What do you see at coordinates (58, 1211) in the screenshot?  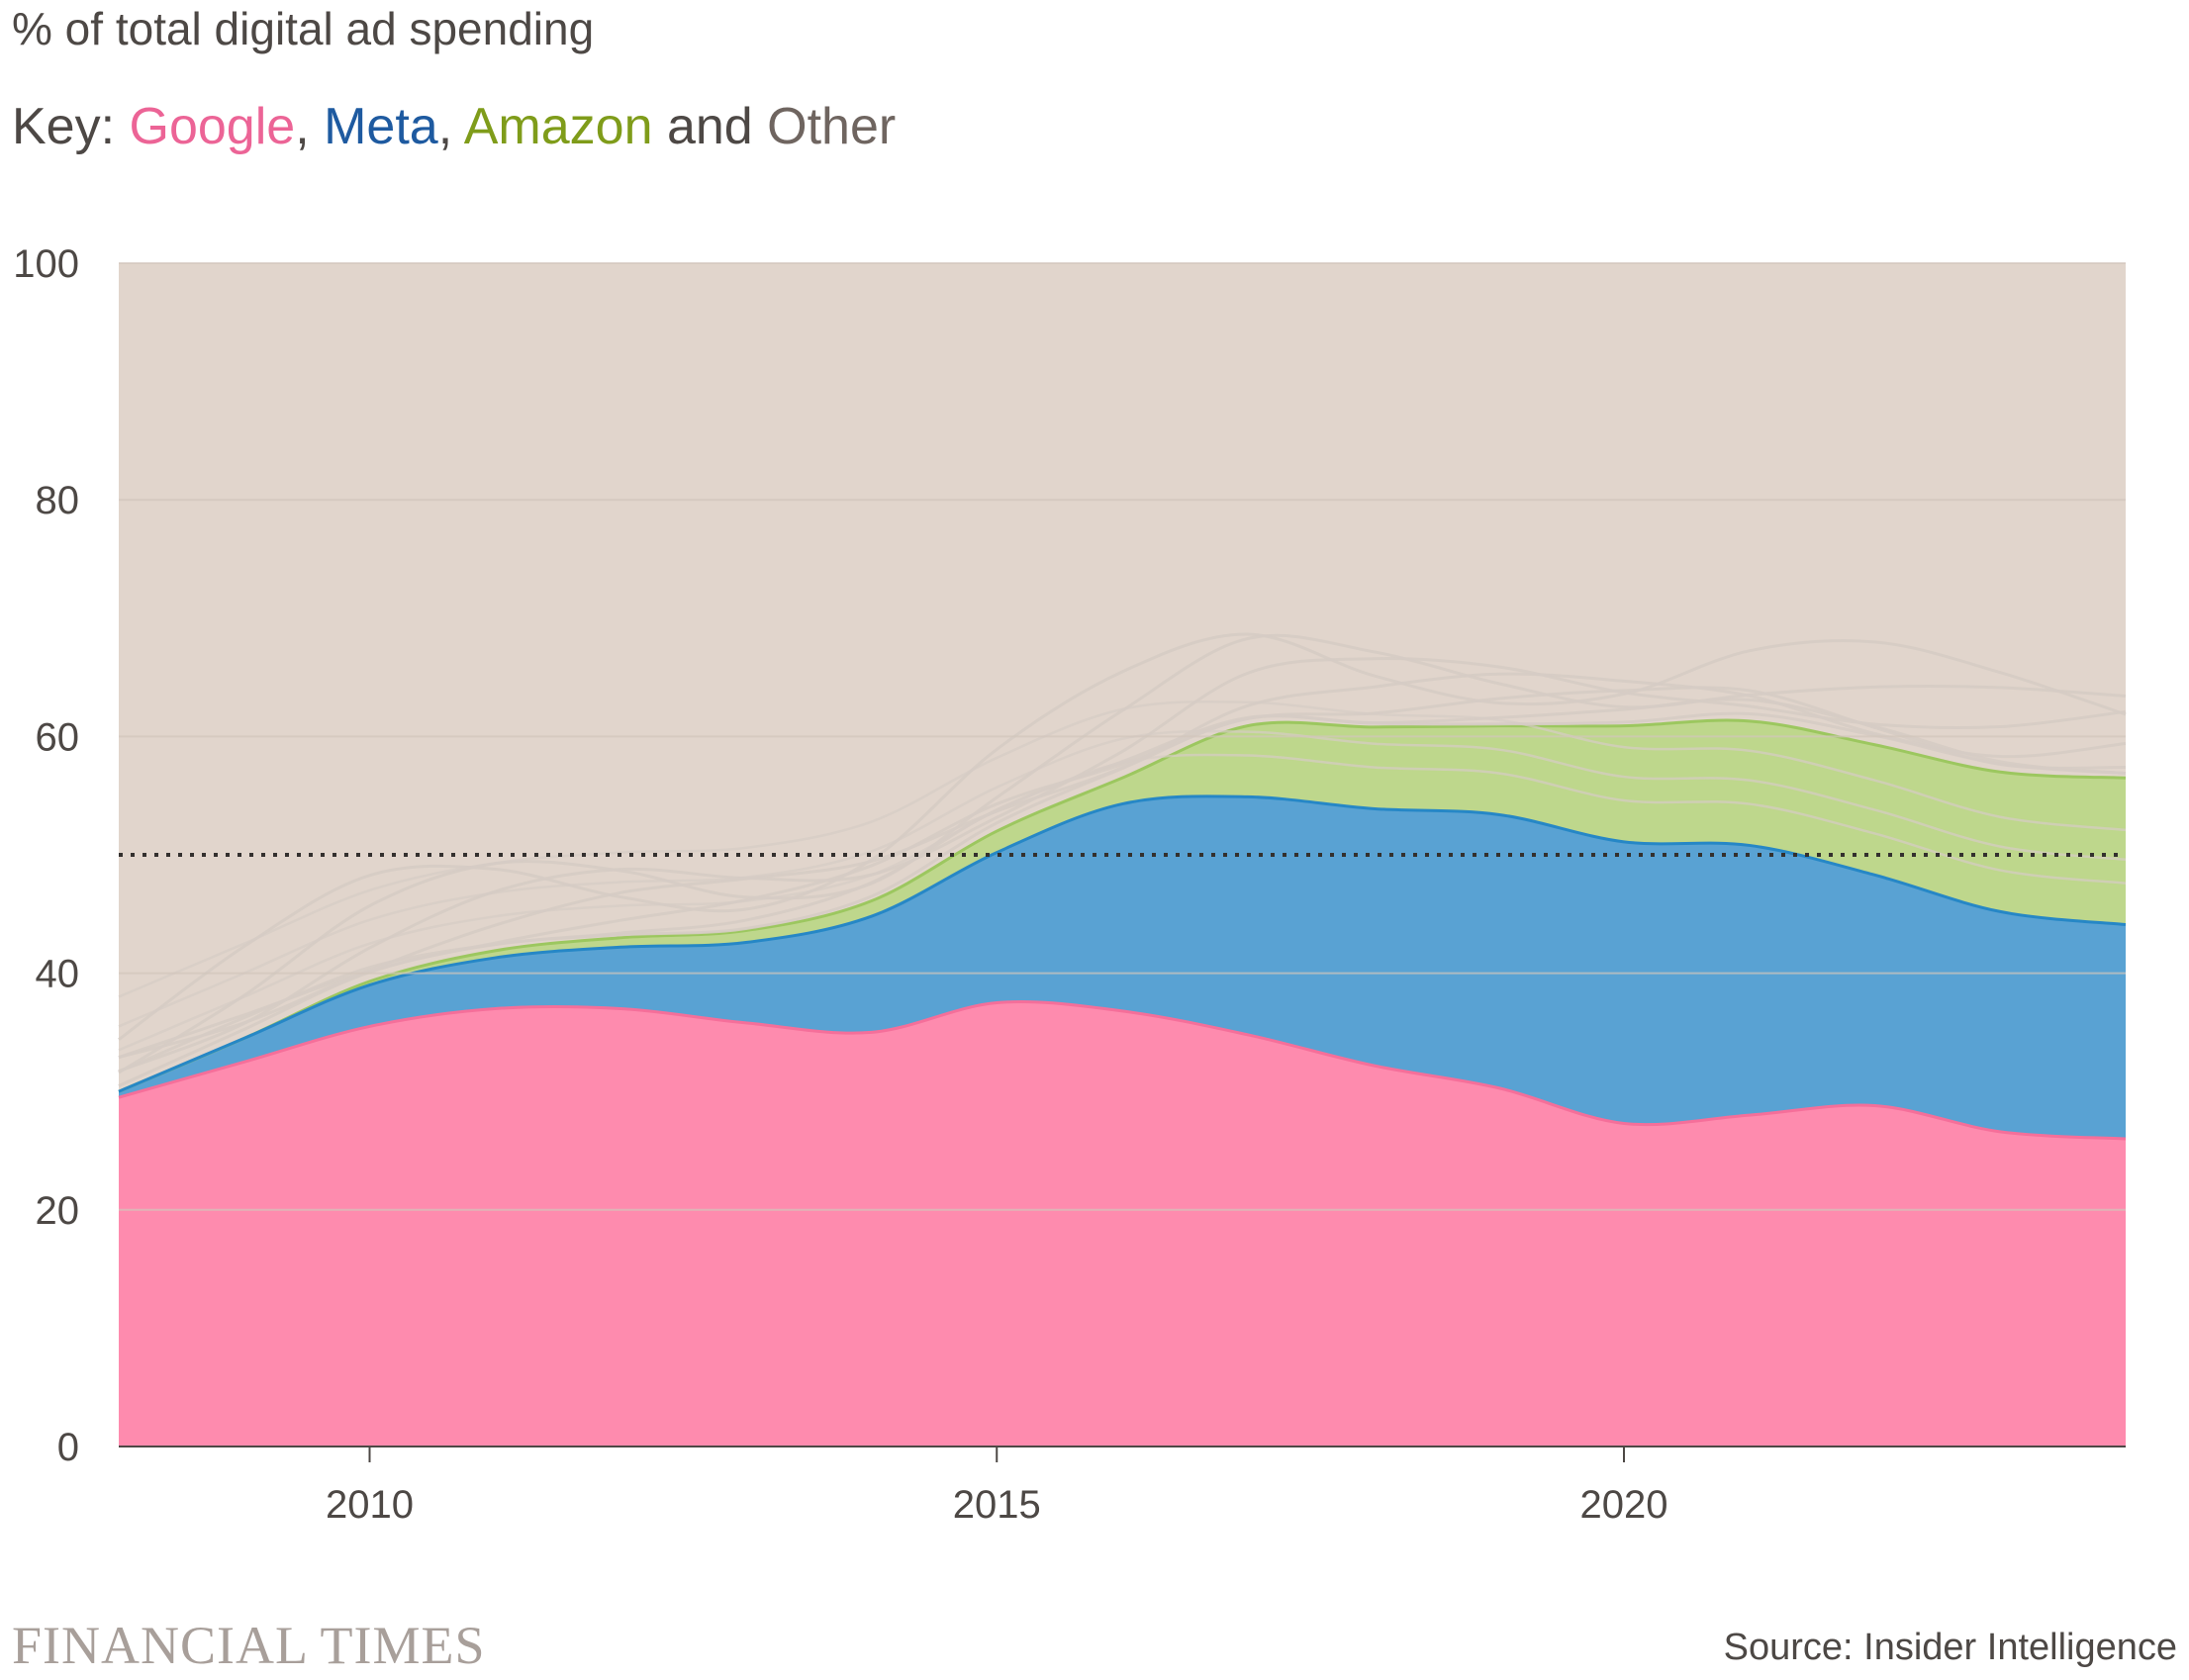 I see `y-tick-label: 20` at bounding box center [58, 1211].